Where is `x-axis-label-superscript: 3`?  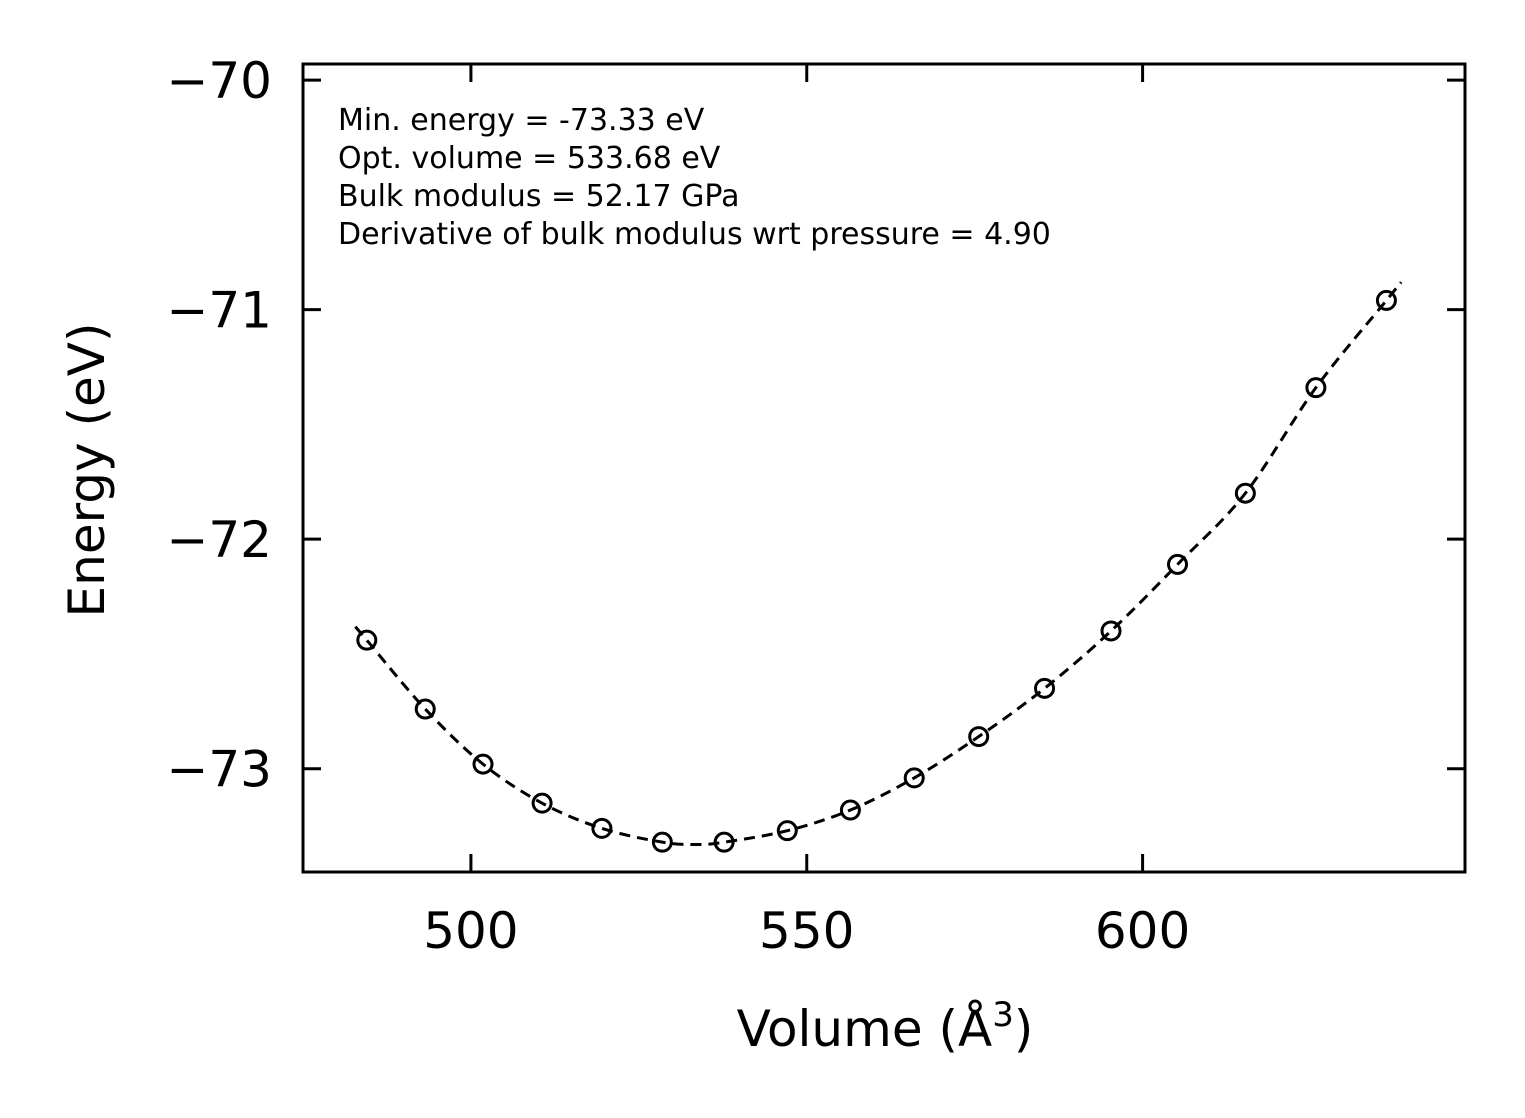 x-axis-label-superscript: 3 is located at coordinates (1003, 1015).